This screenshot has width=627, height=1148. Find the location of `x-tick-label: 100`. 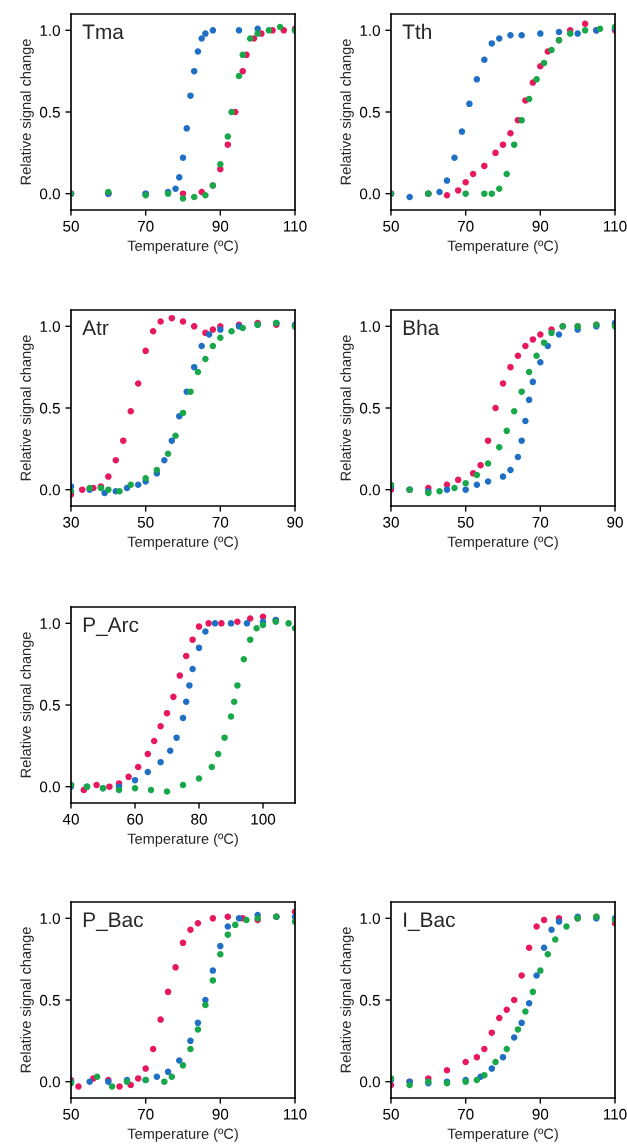

x-tick-label: 100 is located at coordinates (263, 819).